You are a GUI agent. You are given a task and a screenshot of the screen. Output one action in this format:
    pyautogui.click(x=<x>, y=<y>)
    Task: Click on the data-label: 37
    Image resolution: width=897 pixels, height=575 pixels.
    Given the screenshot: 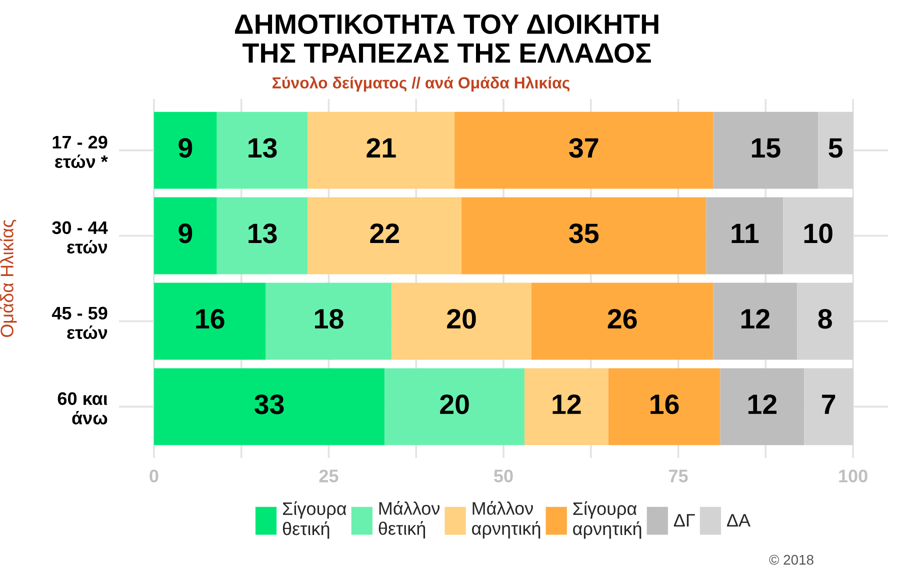 What is the action you would take?
    pyautogui.click(x=583, y=148)
    